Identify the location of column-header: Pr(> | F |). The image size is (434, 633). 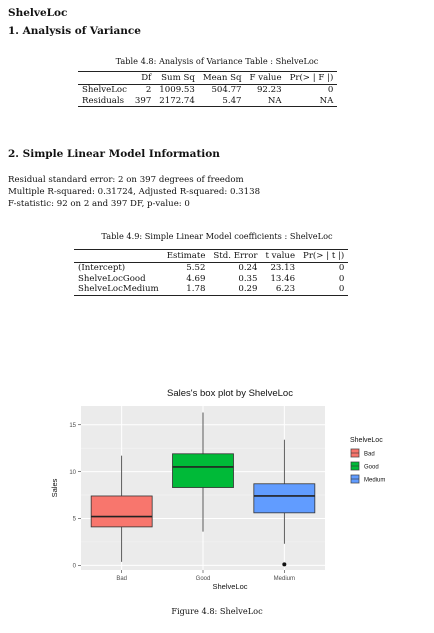
(311, 78).